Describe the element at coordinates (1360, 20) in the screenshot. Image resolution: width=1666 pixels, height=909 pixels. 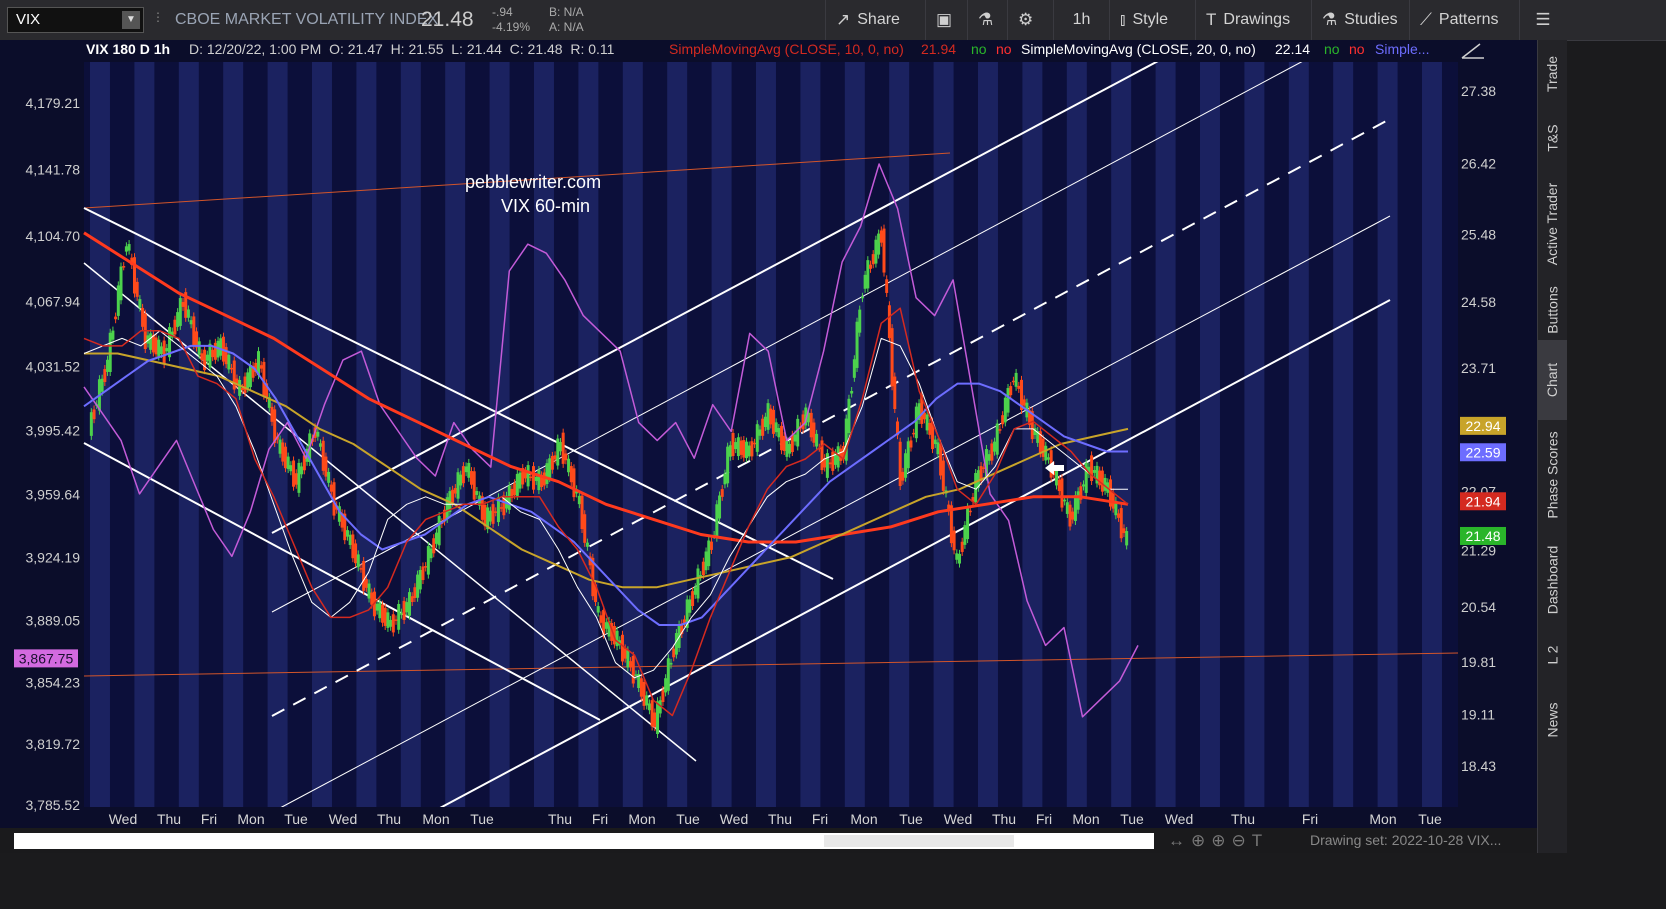
I see `studies-button: ⚗ Studies` at that location.